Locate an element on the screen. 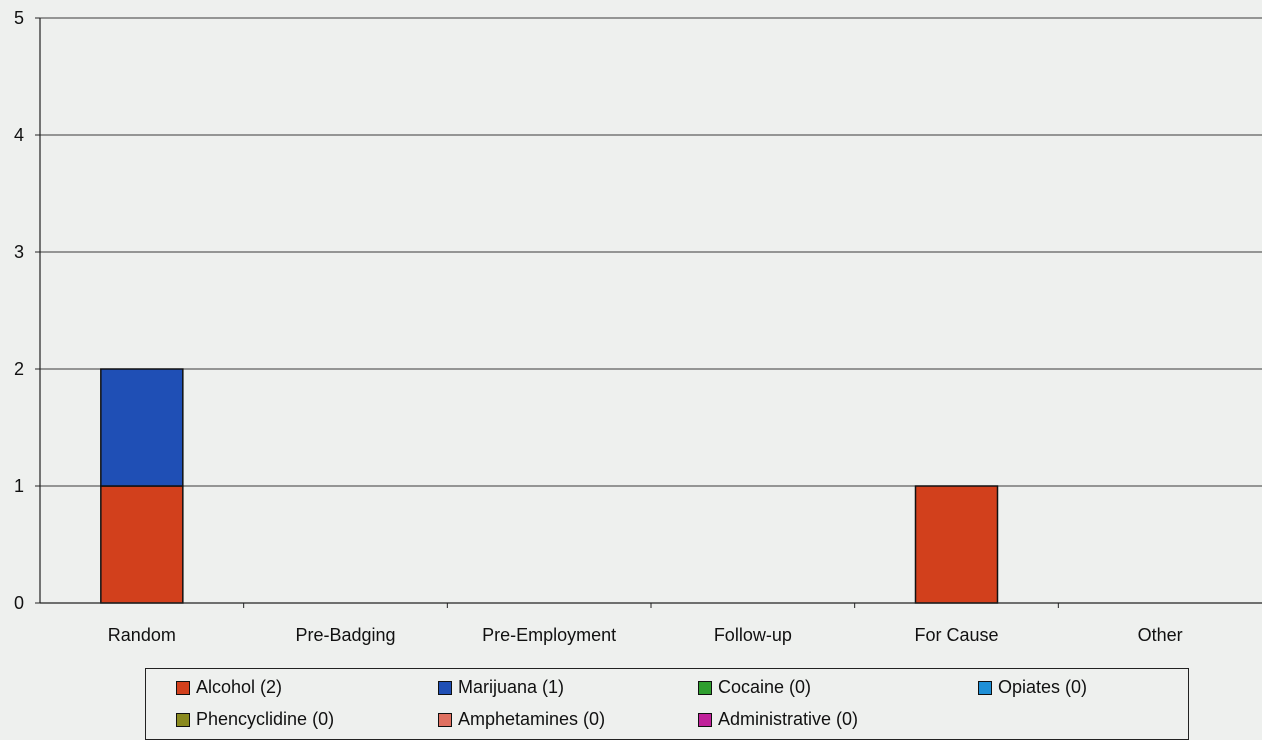 The width and height of the screenshot is (1262, 740). x-category-label: For Cause is located at coordinates (956, 635).